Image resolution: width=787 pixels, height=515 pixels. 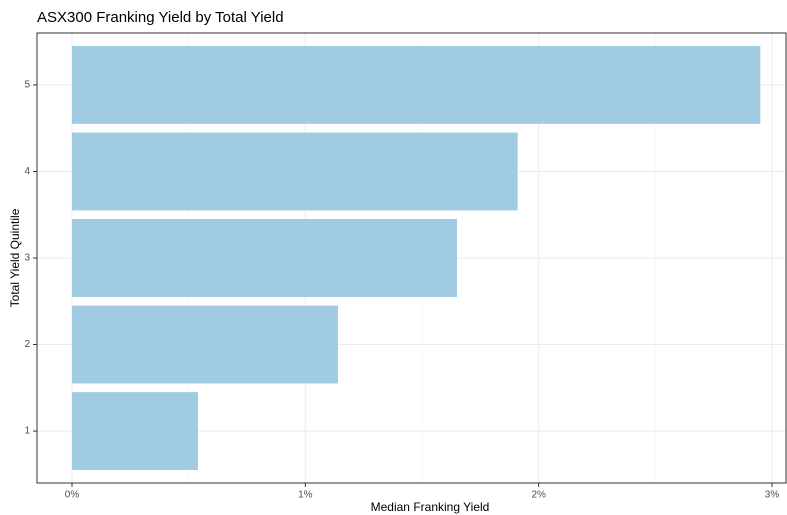 What do you see at coordinates (305, 495) in the screenshot?
I see `x-tick-label: 1%` at bounding box center [305, 495].